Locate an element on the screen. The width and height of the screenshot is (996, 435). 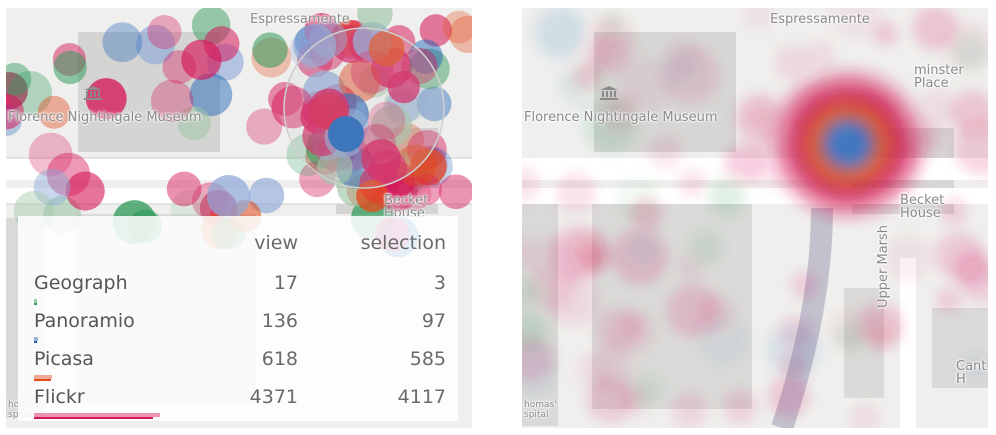
legend-source-name: Picasa is located at coordinates (64, 359).